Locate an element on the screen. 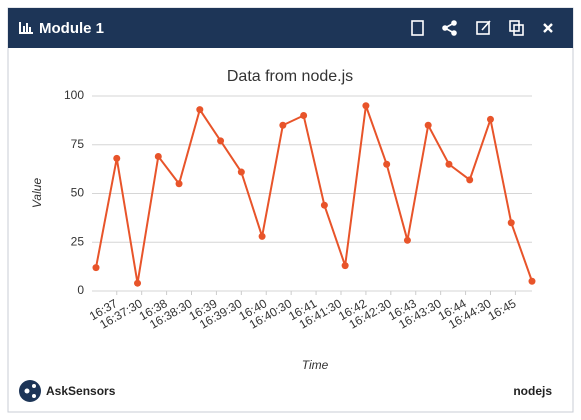 This screenshot has height=420, width=581. export-button is located at coordinates (417, 28).